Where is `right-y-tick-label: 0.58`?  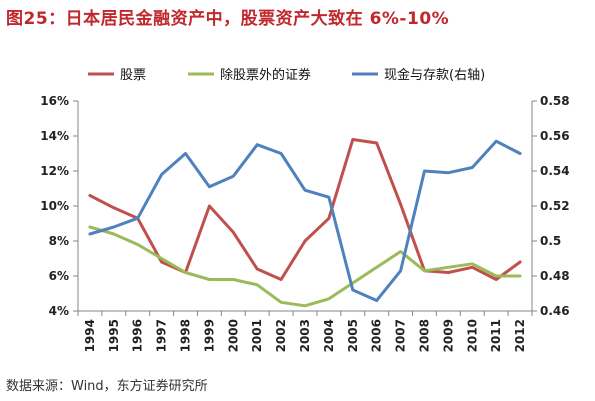 right-y-tick-label: 0.58 is located at coordinates (555, 101).